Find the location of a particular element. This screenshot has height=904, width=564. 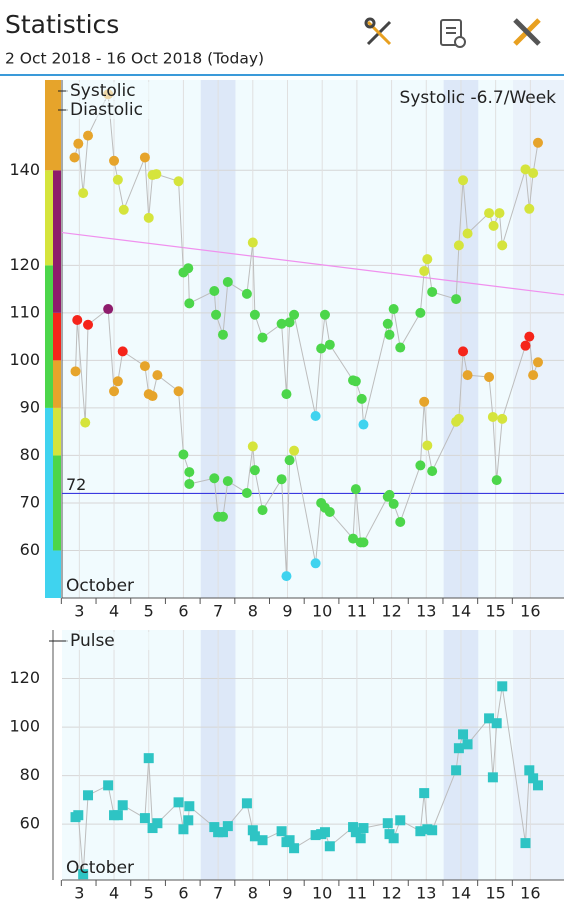

edit-icon is located at coordinates (527, 32).